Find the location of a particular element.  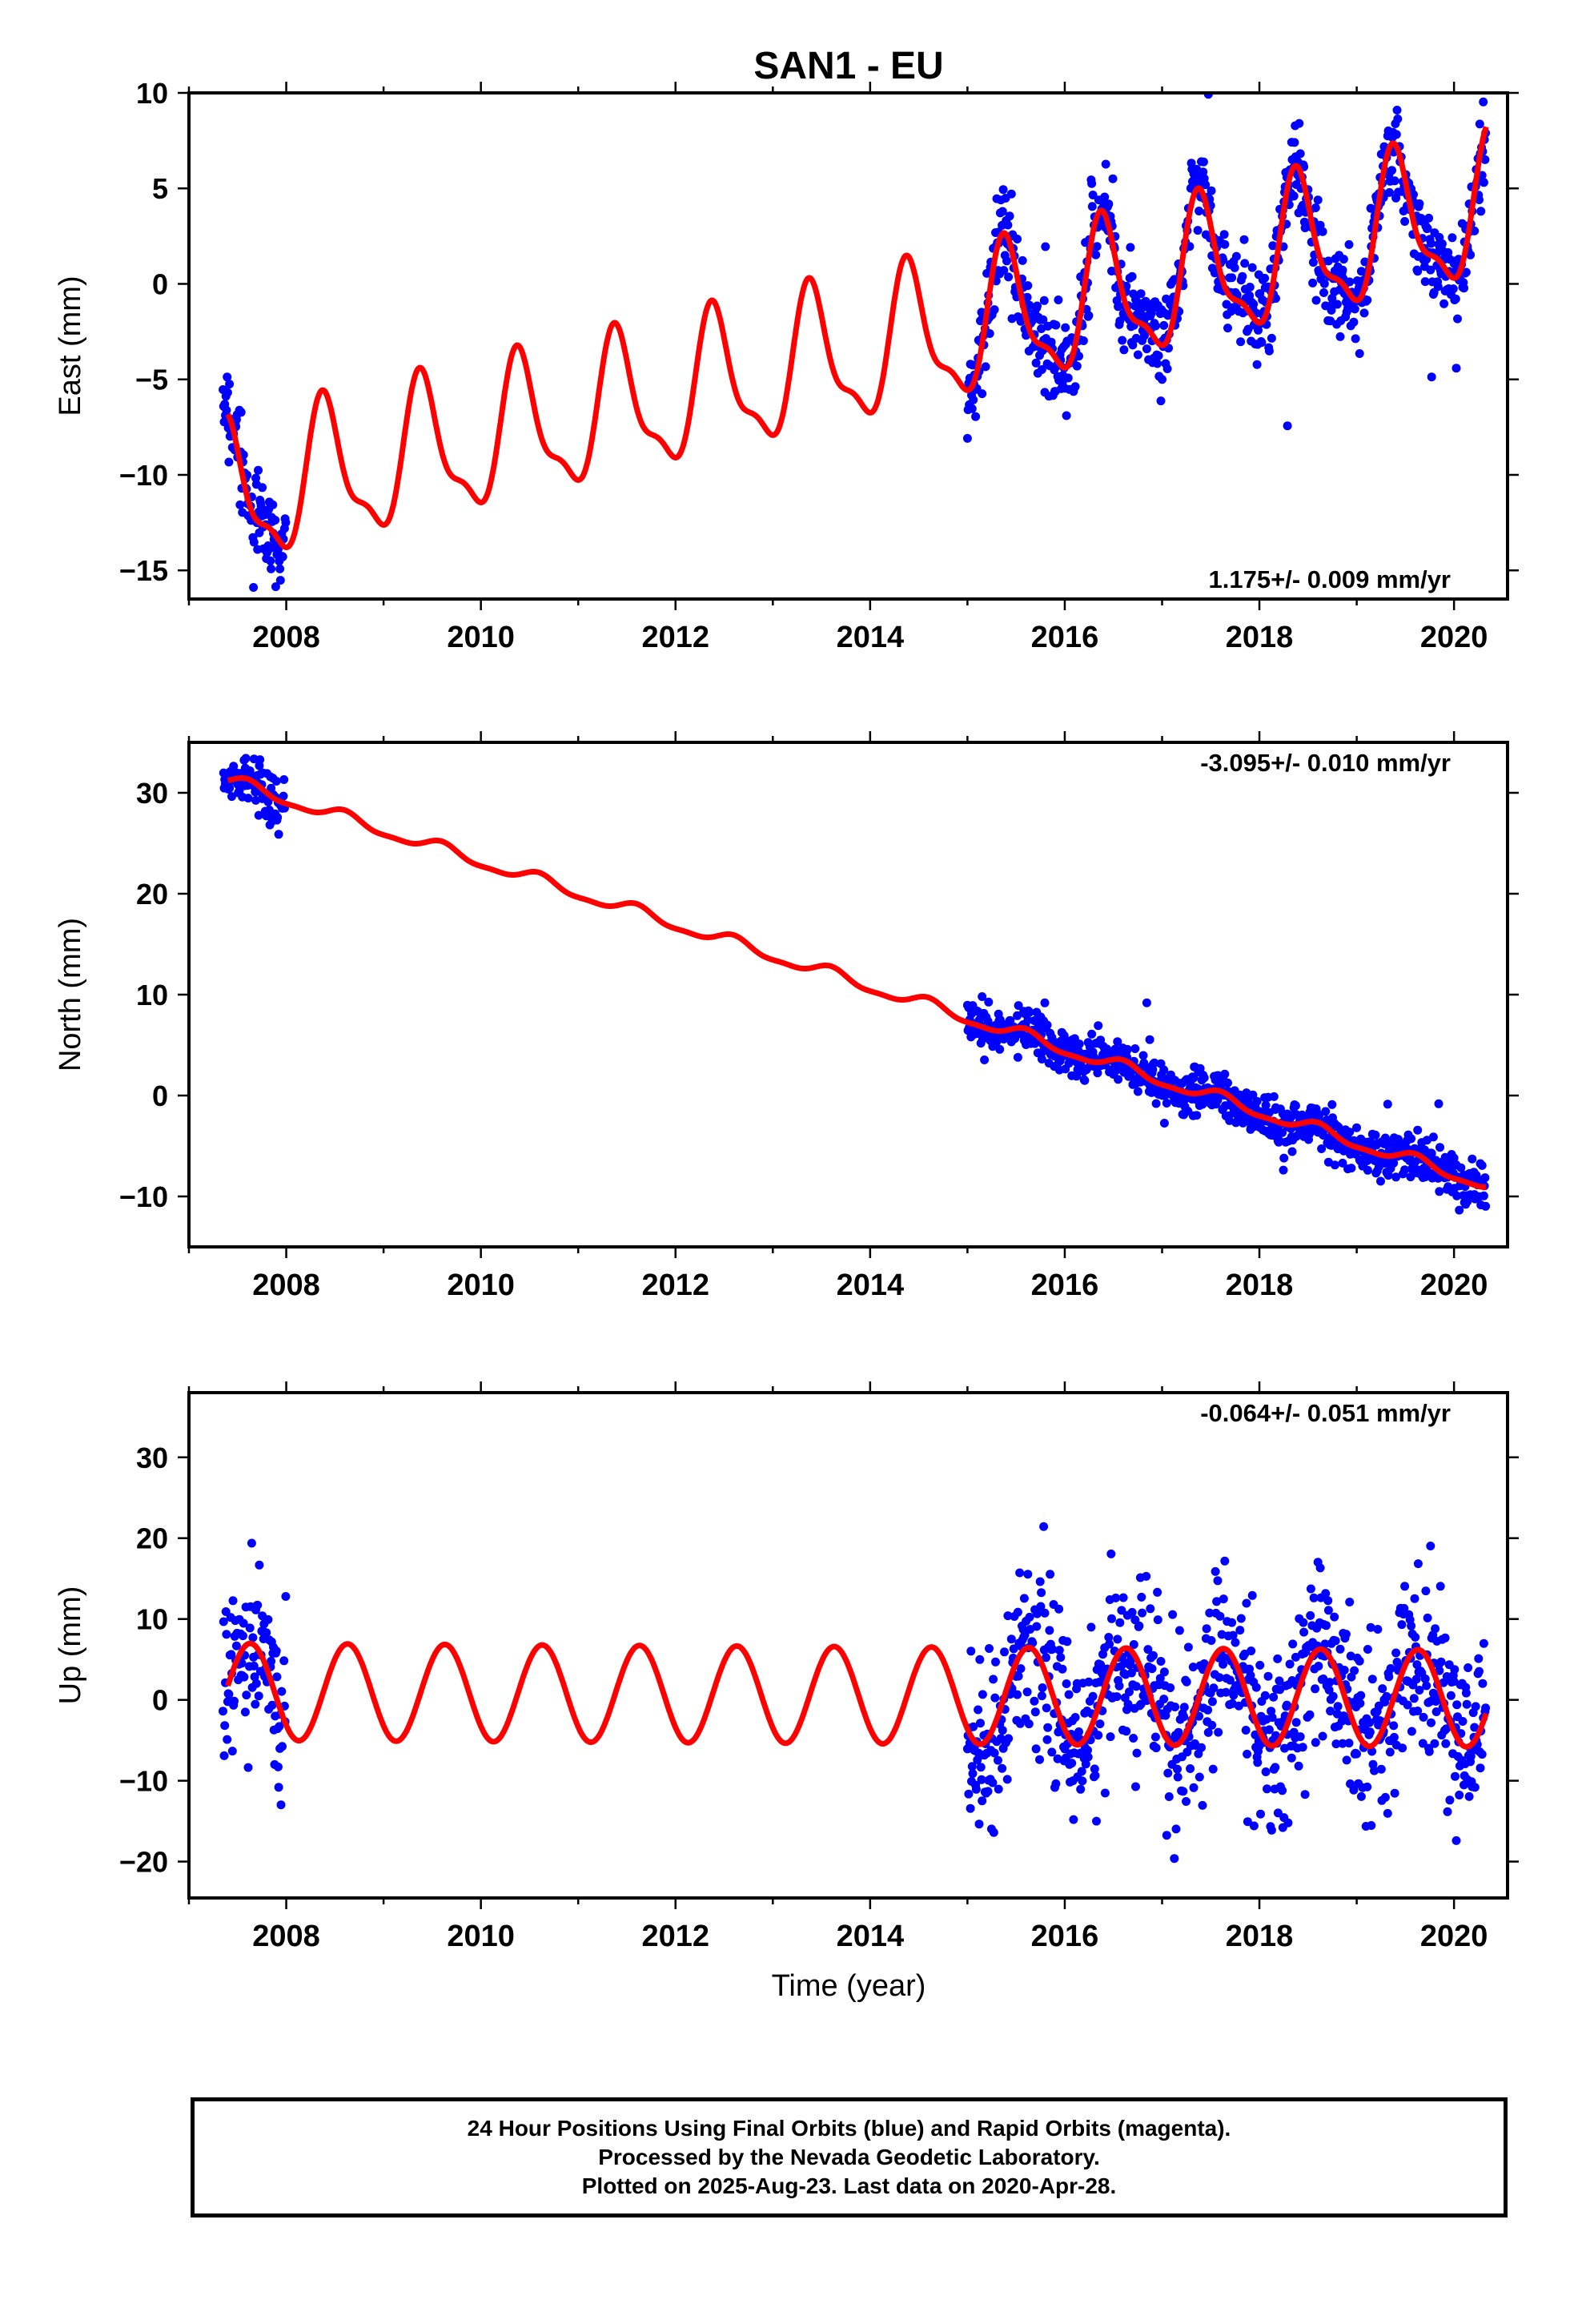

x-tick-label: 2016 is located at coordinates (1065, 1936).